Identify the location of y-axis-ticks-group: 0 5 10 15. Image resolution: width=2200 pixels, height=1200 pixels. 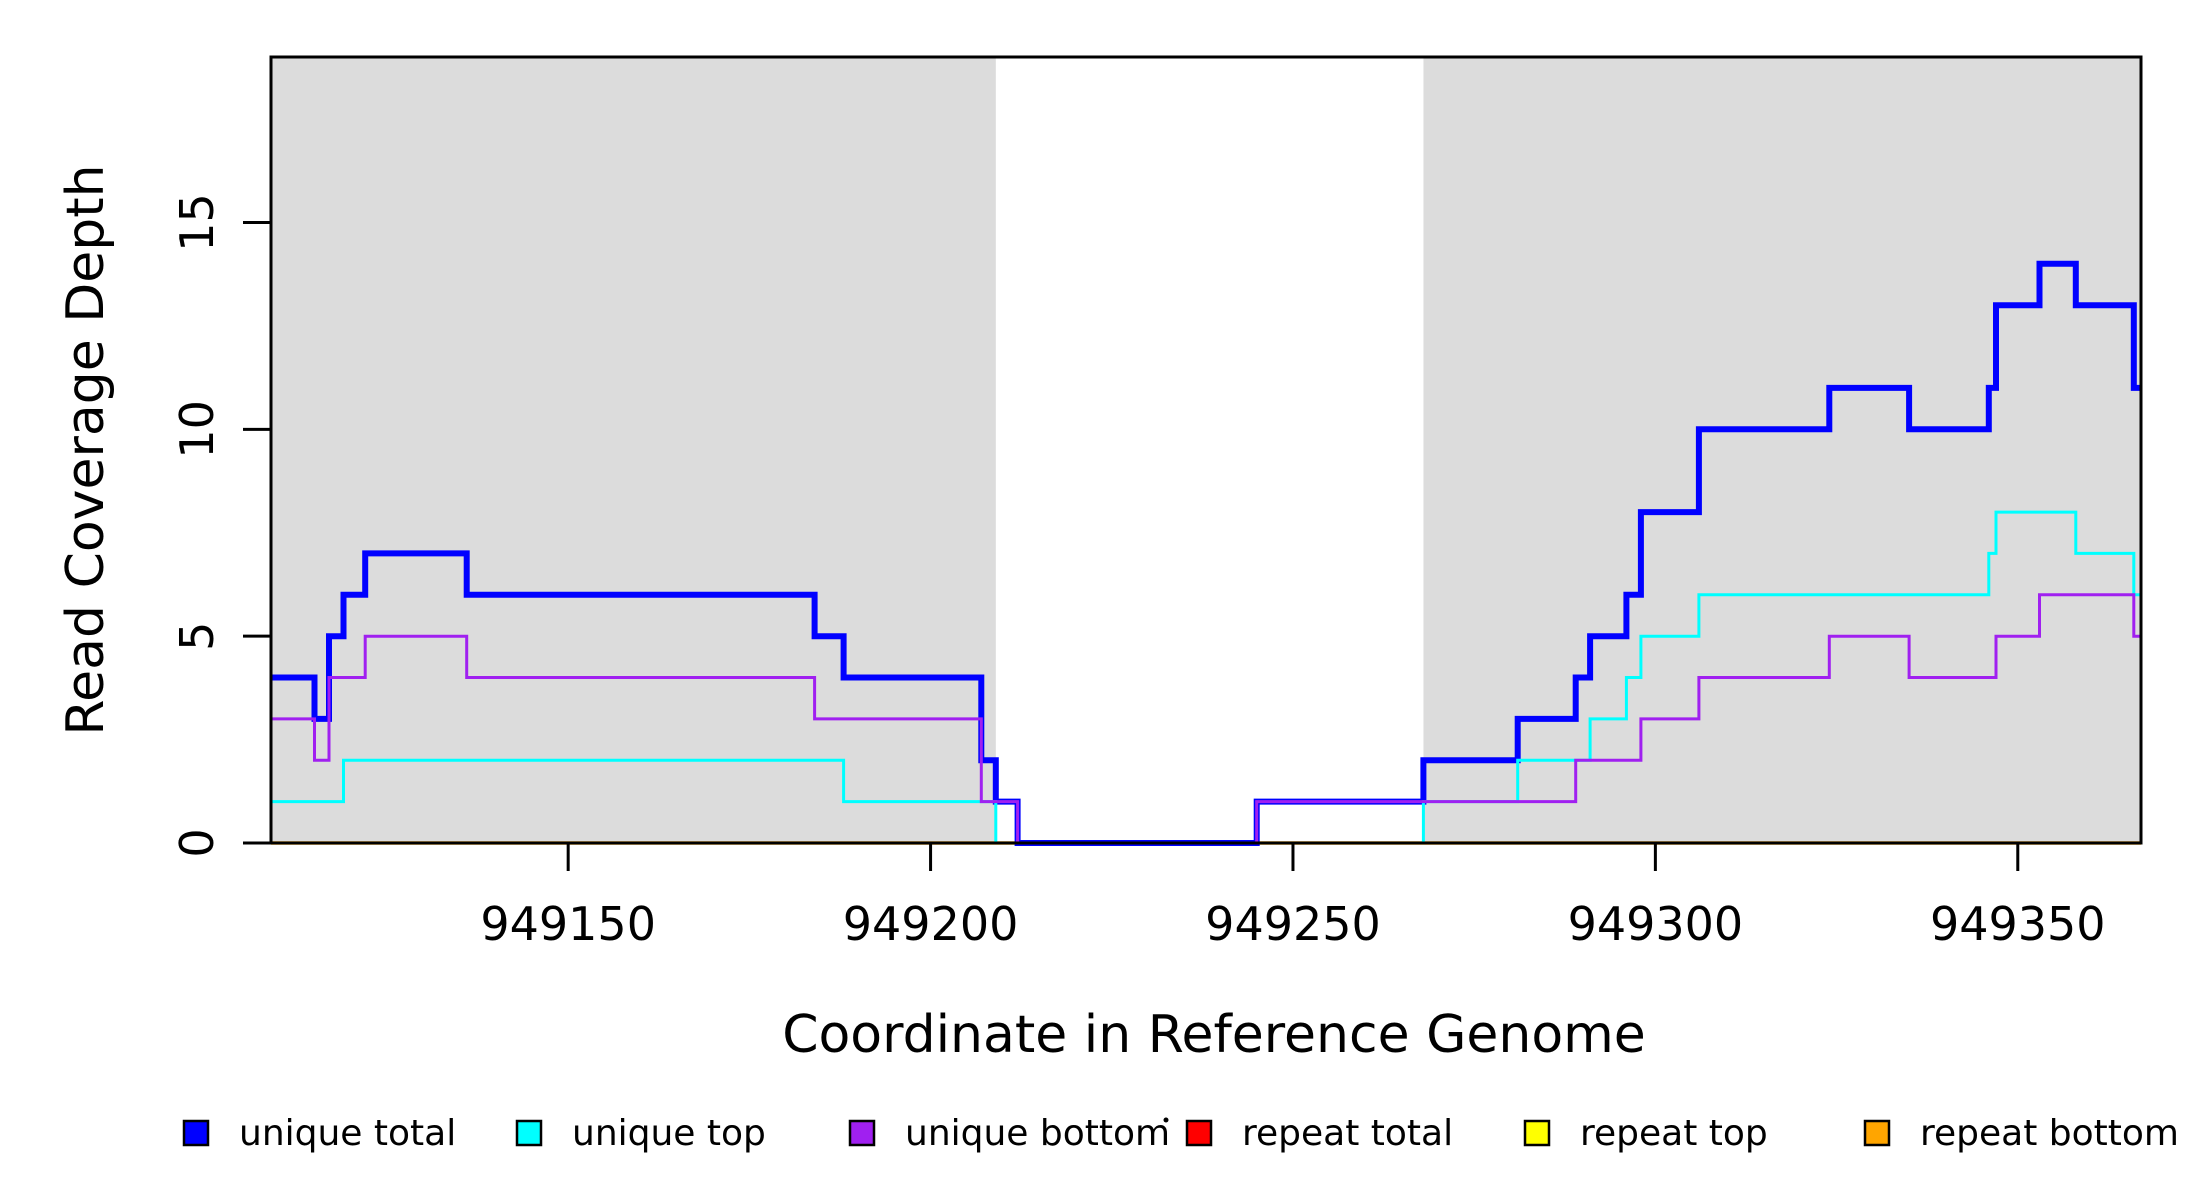
(220, 525).